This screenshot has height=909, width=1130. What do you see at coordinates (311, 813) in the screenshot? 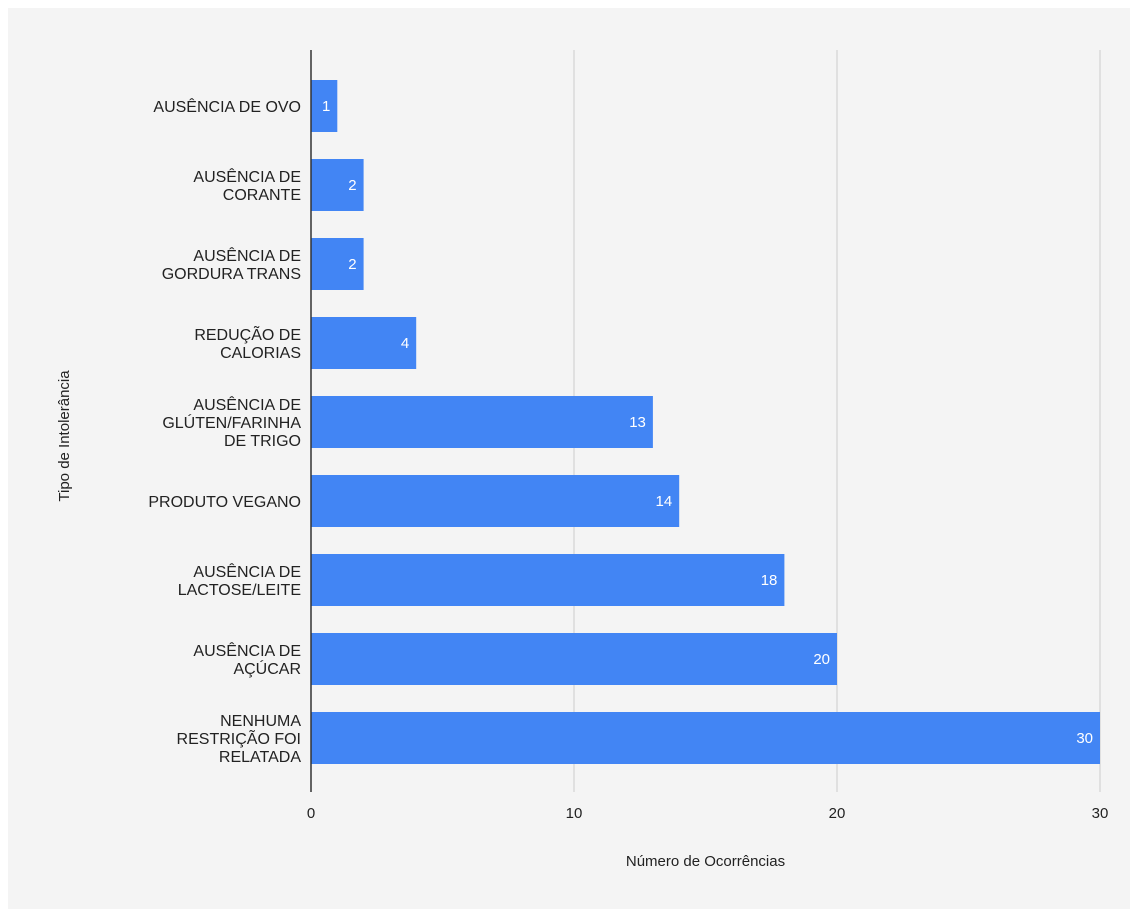
I see `x-tick-label: 0` at bounding box center [311, 813].